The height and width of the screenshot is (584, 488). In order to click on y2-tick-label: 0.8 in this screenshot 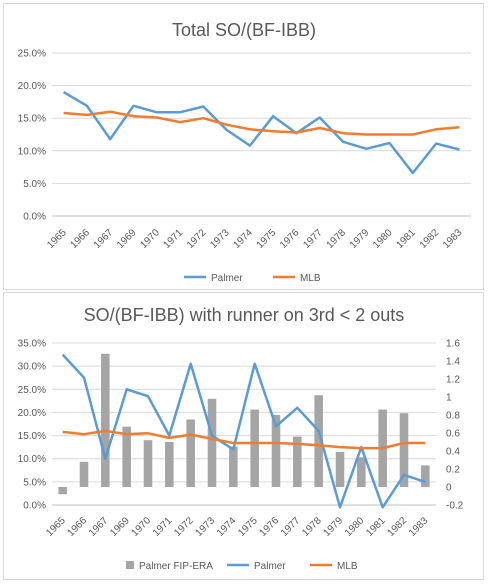, I will do `click(453, 416)`.